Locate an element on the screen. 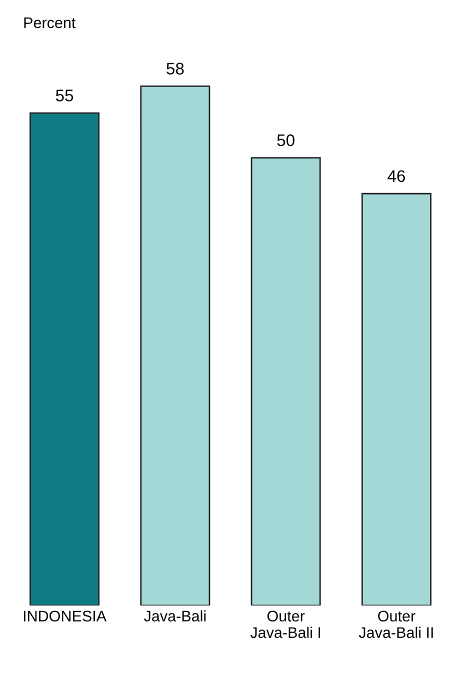 This screenshot has width=461, height=688. x-tick-label: Outer Java-Bali II is located at coordinates (395, 624).